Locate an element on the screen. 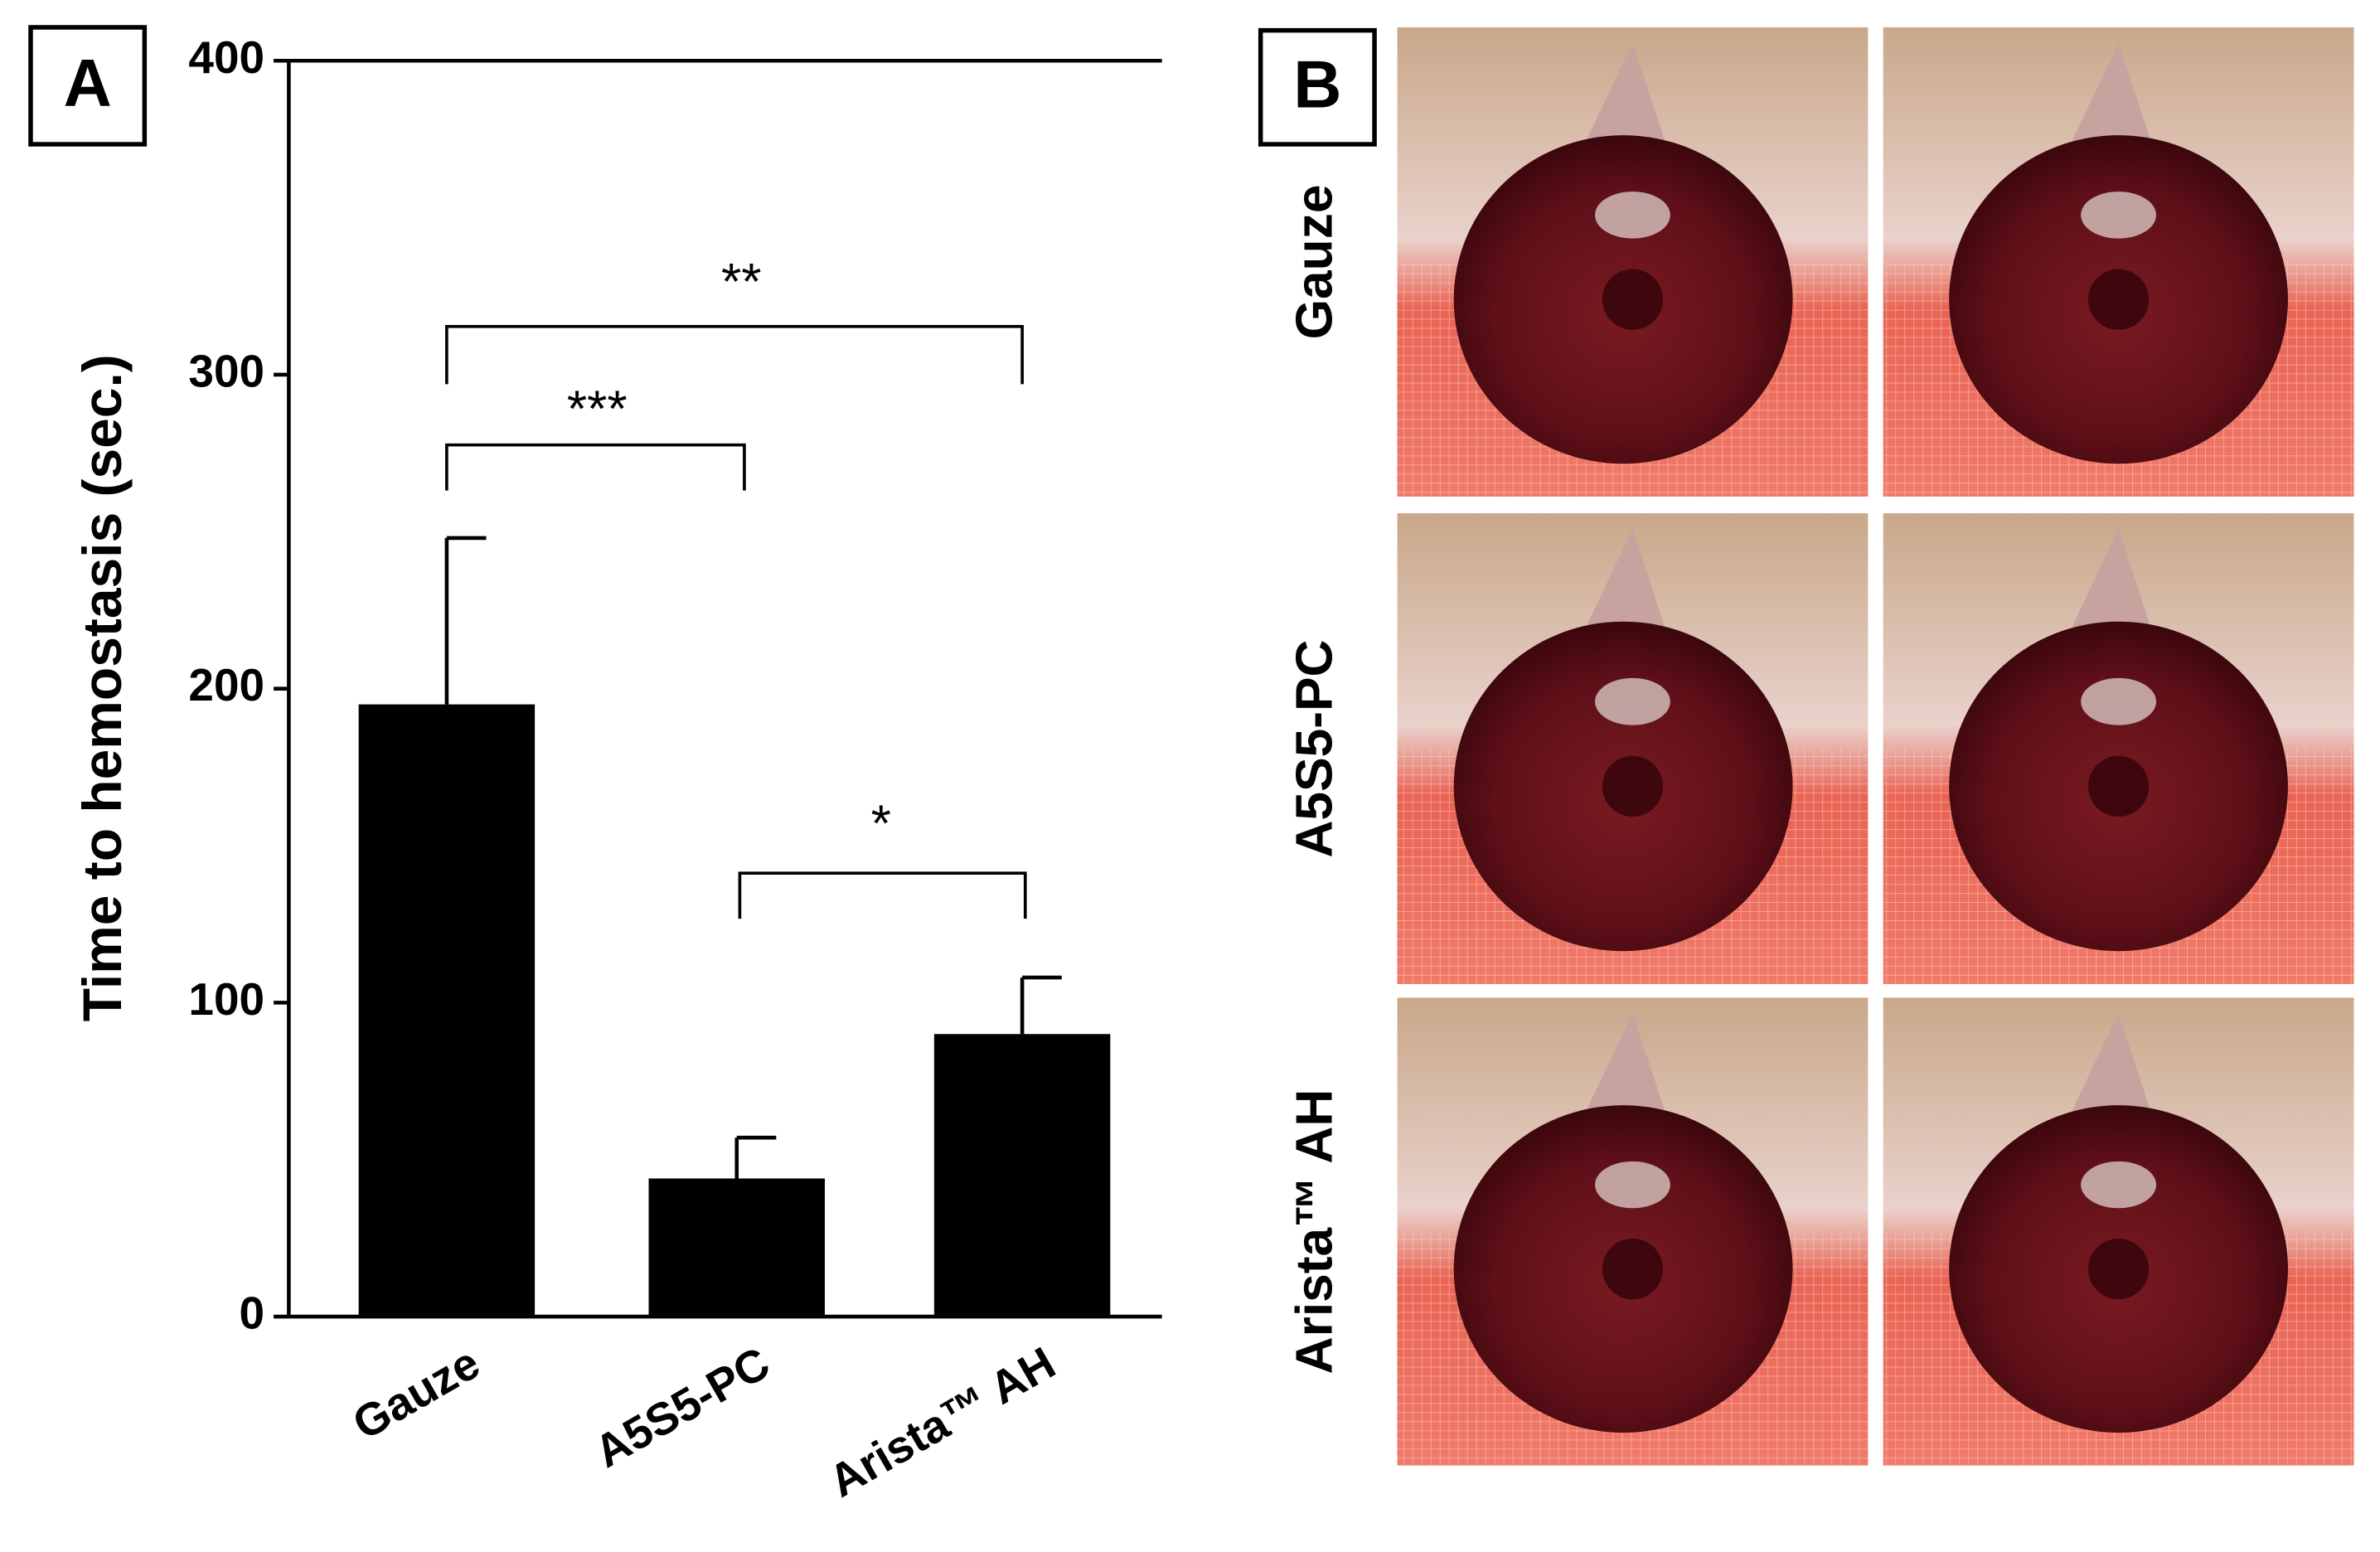 This screenshot has height=1552, width=2380. significance-label: * is located at coordinates (881, 824).